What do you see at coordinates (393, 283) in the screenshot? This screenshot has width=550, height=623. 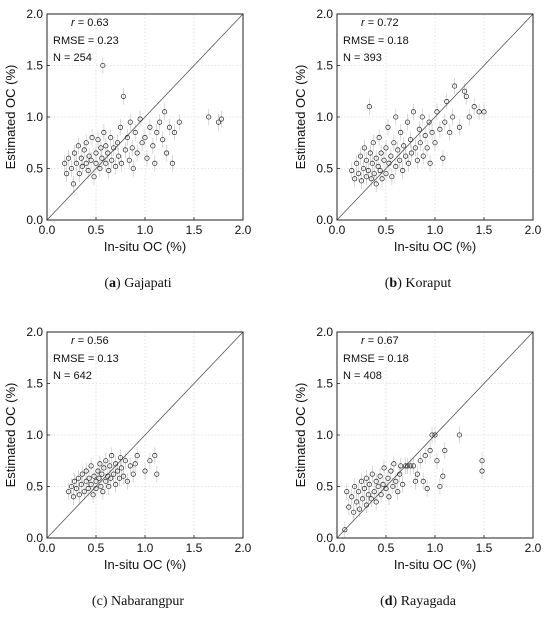 I see `caption-b-letter: b` at bounding box center [393, 283].